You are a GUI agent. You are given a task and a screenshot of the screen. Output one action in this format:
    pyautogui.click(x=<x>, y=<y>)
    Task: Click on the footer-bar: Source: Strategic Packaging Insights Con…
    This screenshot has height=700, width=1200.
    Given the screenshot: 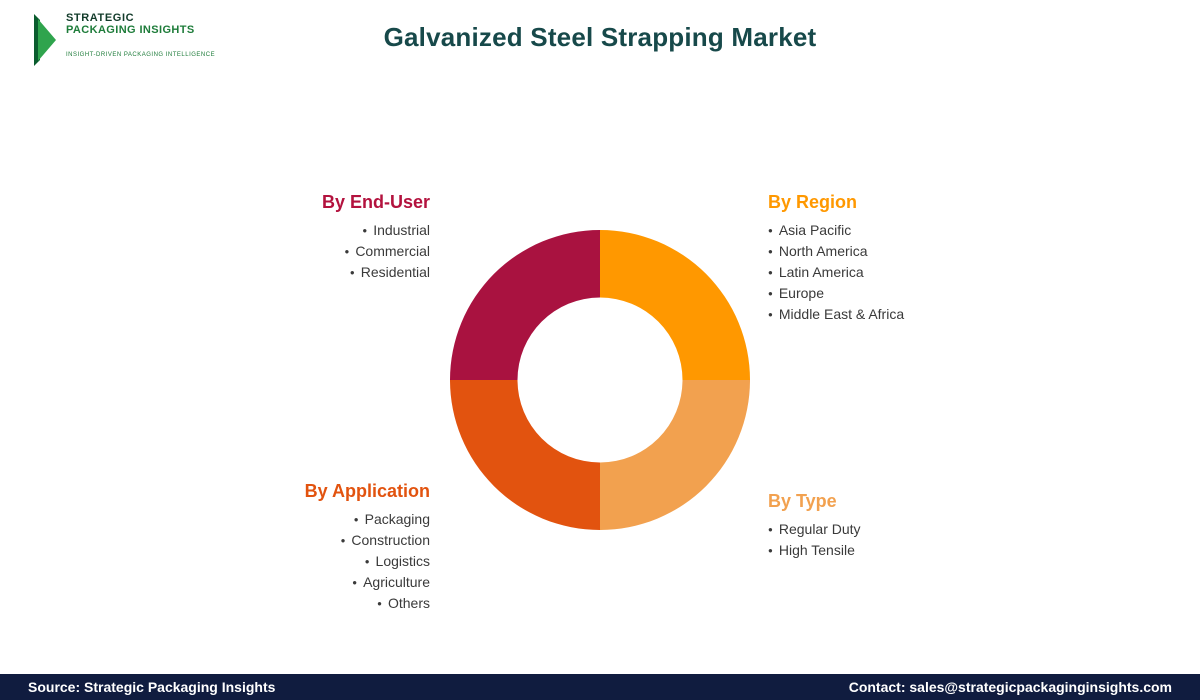 What is the action you would take?
    pyautogui.click(x=600, y=687)
    